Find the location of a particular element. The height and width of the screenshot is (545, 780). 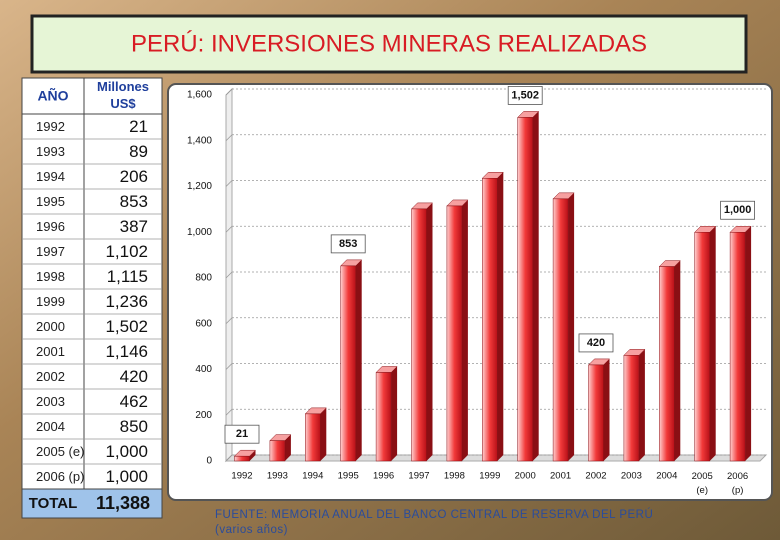

table-value: 1,102 is located at coordinates (126, 251).